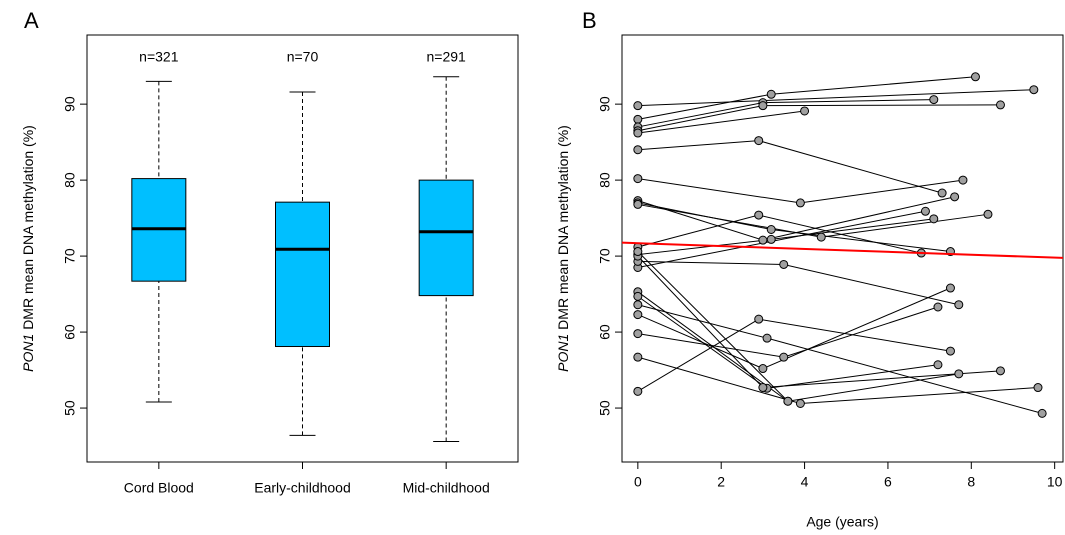 The width and height of the screenshot is (1065, 535). I want to click on x-tick-label: 2, so click(721, 482).